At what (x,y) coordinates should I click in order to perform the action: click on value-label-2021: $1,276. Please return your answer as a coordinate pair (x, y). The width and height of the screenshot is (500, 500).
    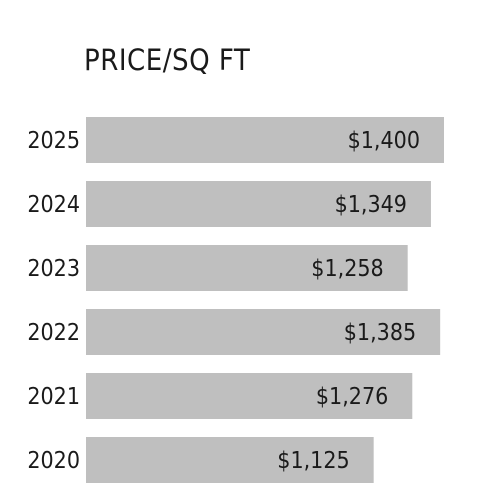
    Looking at the image, I should click on (352, 397).